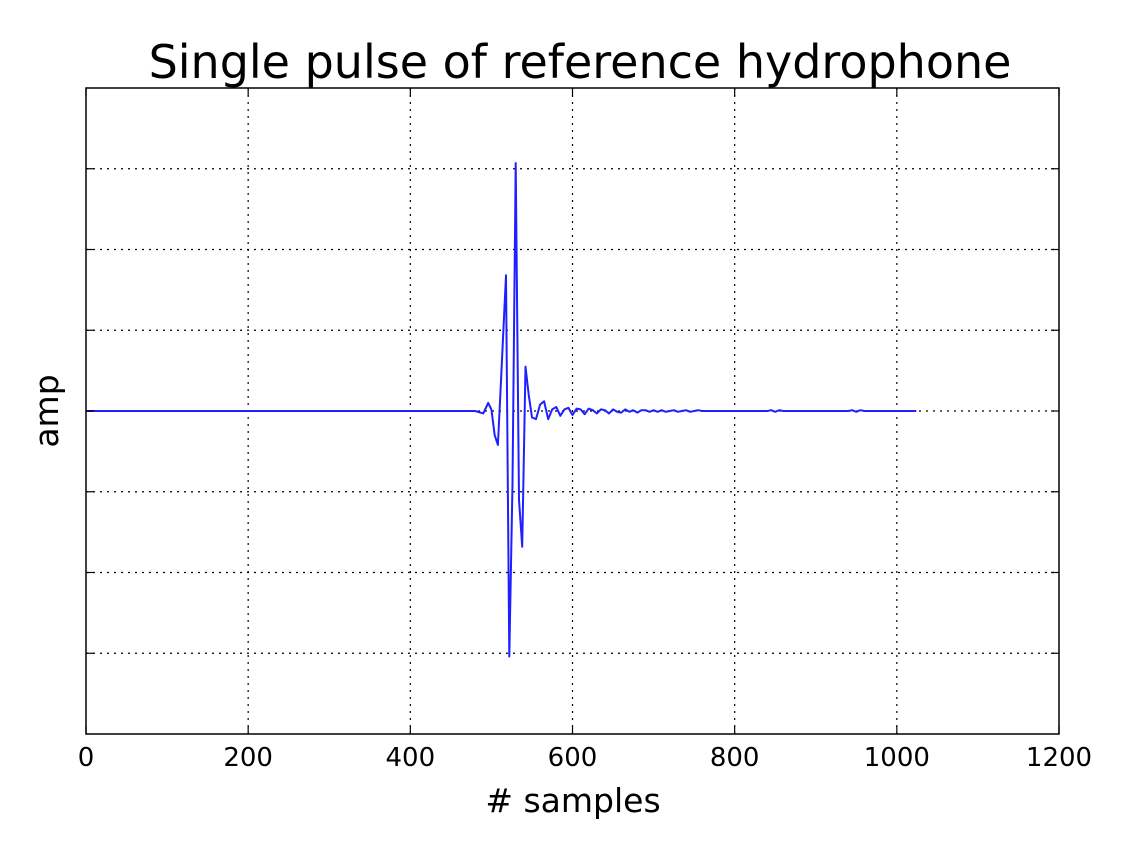 Image resolution: width=1124 pixels, height=850 pixels. I want to click on chart-title: Single pulse of reference hydrophone, so click(580, 62).